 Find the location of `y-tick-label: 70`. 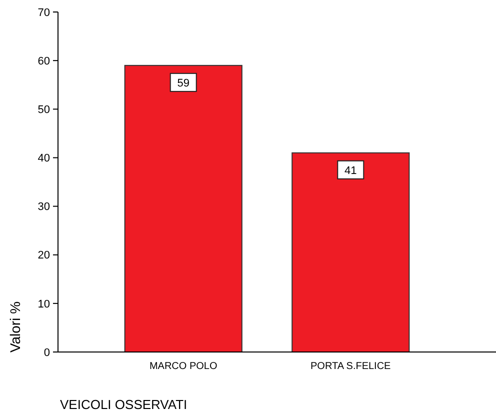

y-tick-label: 70 is located at coordinates (44, 12).